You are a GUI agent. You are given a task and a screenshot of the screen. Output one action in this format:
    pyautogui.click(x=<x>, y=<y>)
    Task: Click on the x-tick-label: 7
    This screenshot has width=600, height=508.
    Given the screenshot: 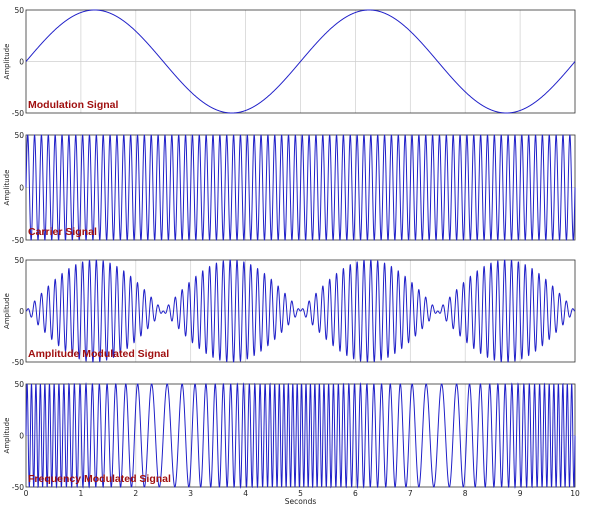 What is the action you would take?
    pyautogui.click(x=410, y=493)
    